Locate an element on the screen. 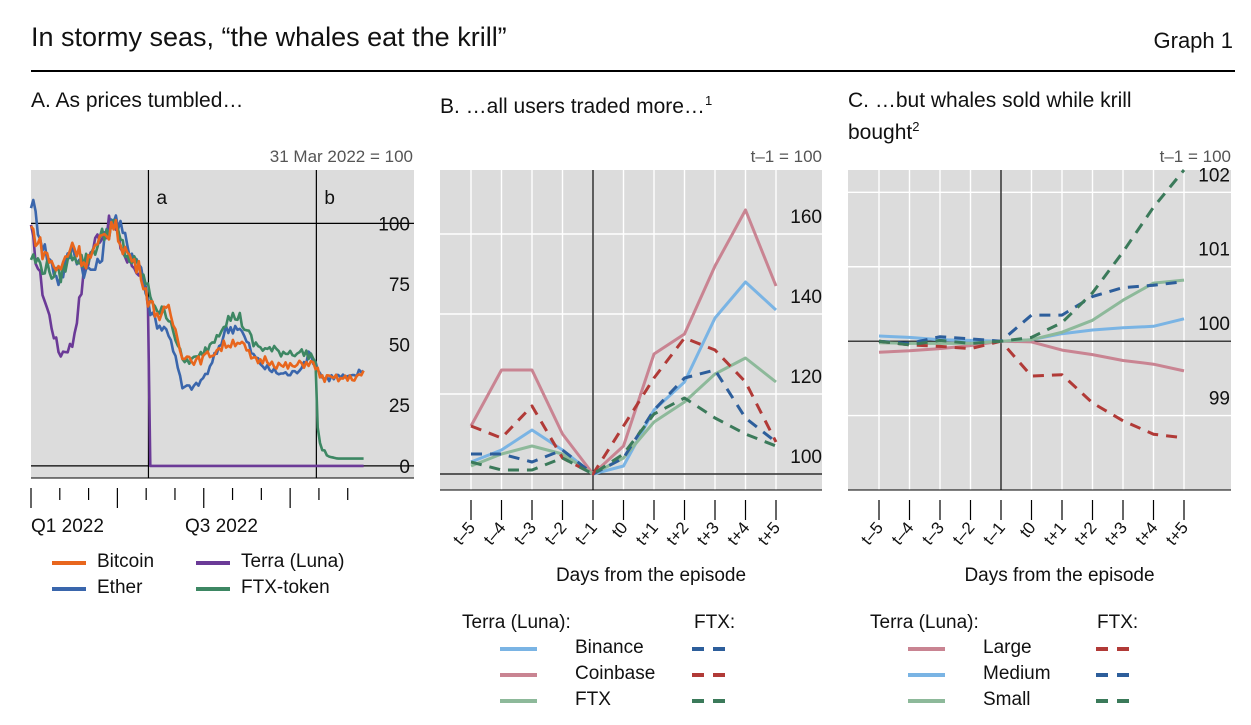 The width and height of the screenshot is (1251, 725). panel-c-series-small-terra is located at coordinates (1031, 311).